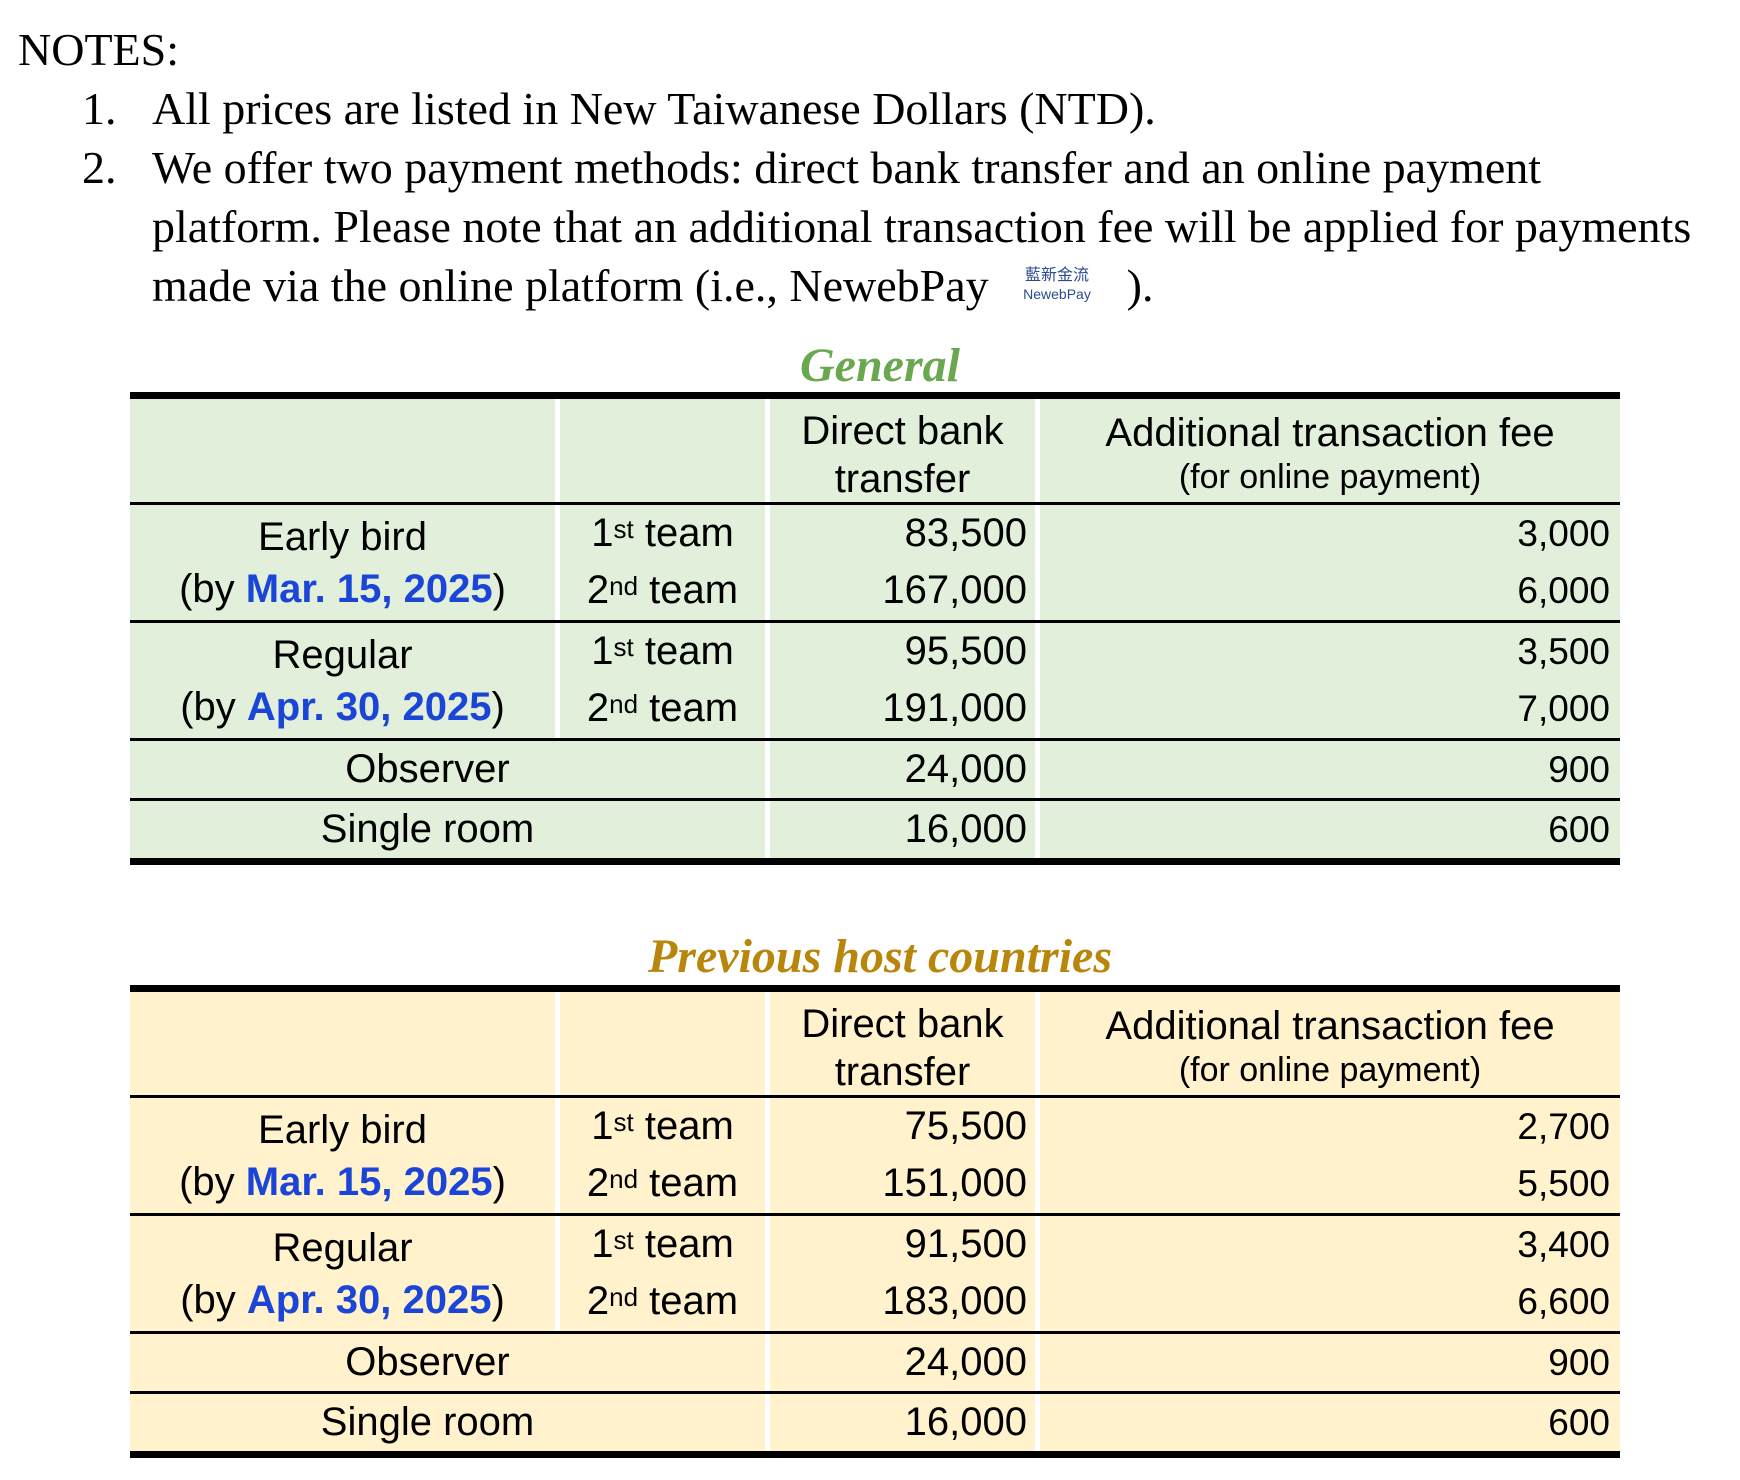  Describe the element at coordinates (99, 167) in the screenshot. I see `note-number: 2.` at that location.